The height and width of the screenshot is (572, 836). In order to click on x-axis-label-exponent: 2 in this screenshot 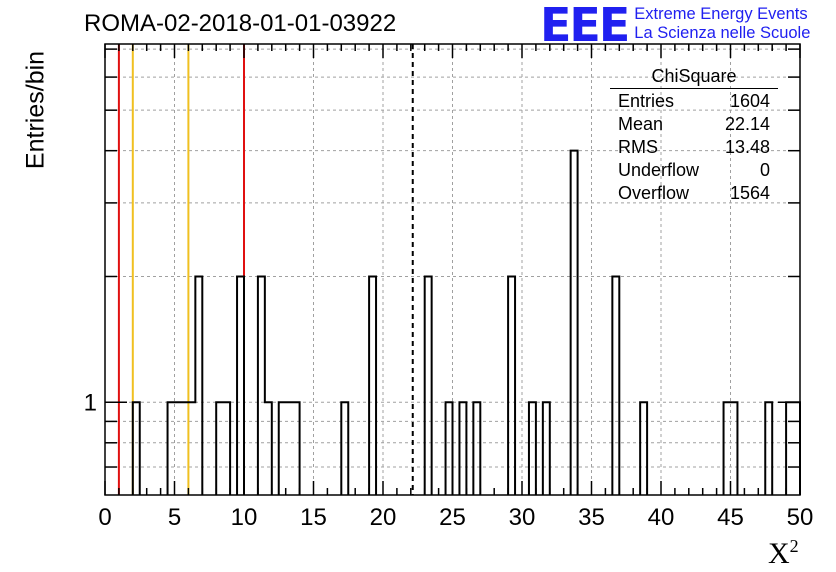, I will do `click(794, 546)`.